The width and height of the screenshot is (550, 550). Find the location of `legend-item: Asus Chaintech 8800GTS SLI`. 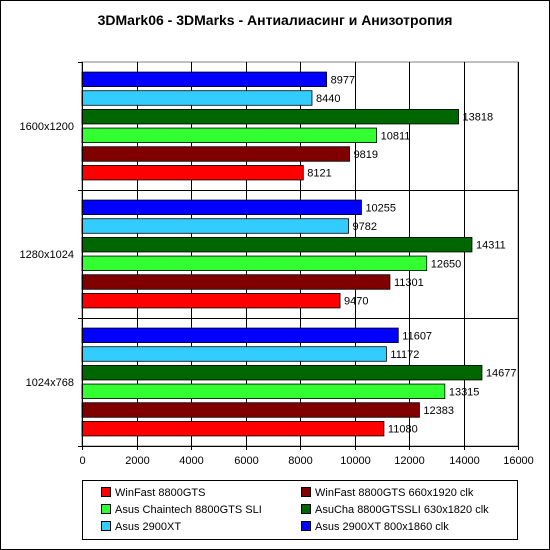

legend-item: Asus Chaintech 8800GTS SLI is located at coordinates (181, 510).